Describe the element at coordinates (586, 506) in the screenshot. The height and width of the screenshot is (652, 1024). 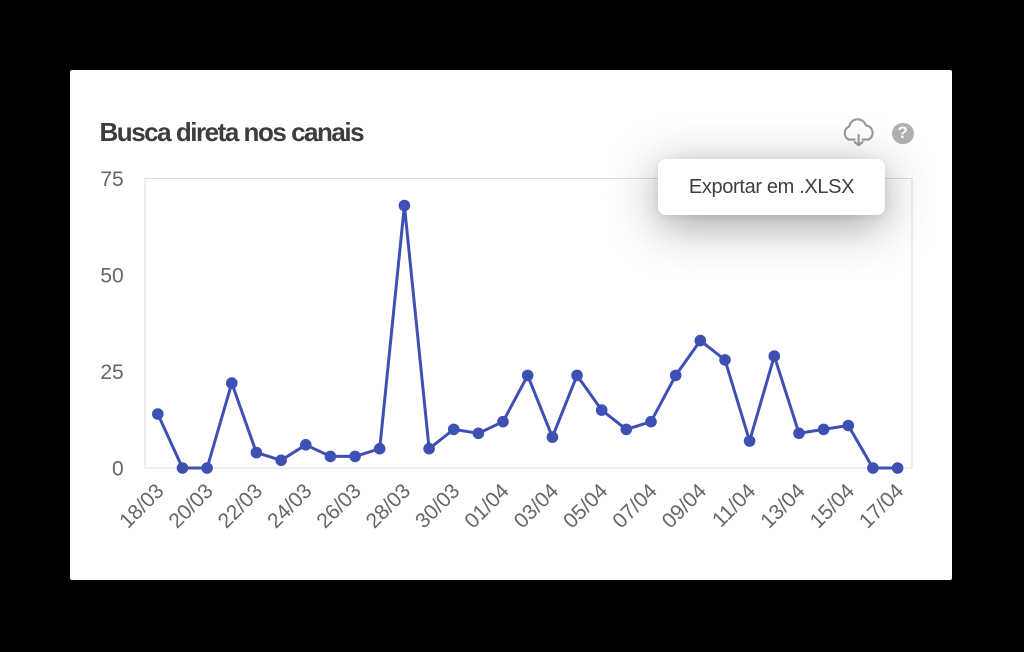
I see `svg-text: 05/04` at that location.